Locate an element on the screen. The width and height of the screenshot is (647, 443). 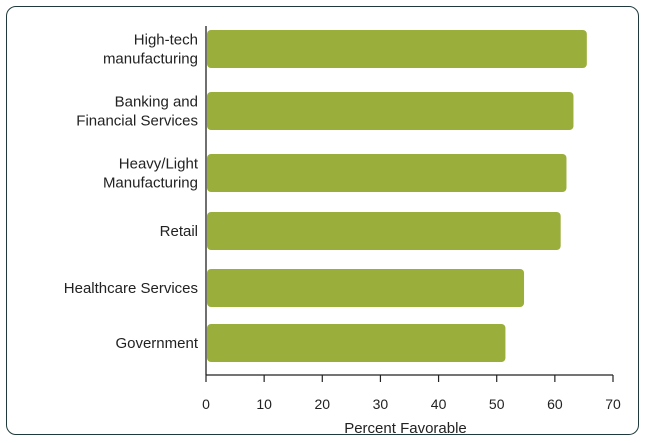
category-label-5: Government is located at coordinates (156, 343).